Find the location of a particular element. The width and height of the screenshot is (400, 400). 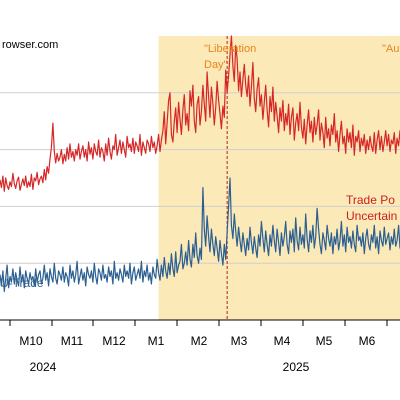

series-label-eu-trade: U-Trade is located at coordinates (22, 283).